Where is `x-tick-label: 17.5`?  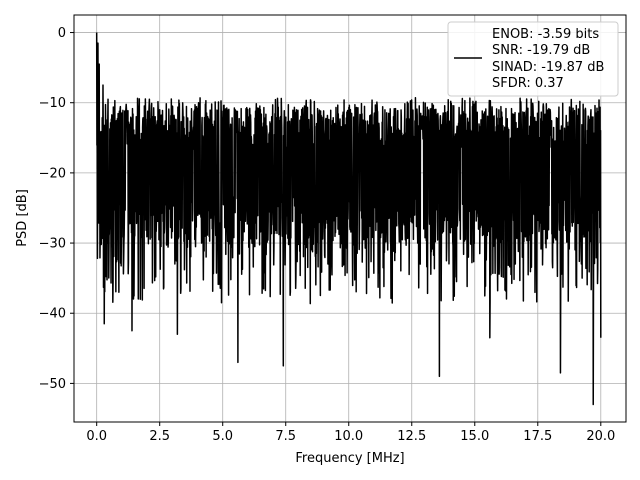
x-tick-label: 17.5 is located at coordinates (537, 436).